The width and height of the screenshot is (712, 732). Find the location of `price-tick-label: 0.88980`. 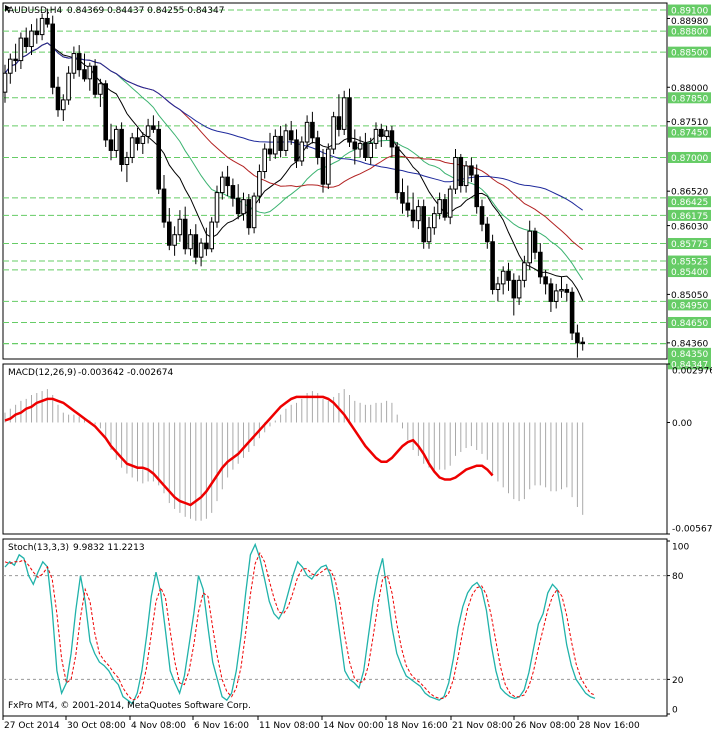

price-tick-label: 0.88980 is located at coordinates (689, 22).